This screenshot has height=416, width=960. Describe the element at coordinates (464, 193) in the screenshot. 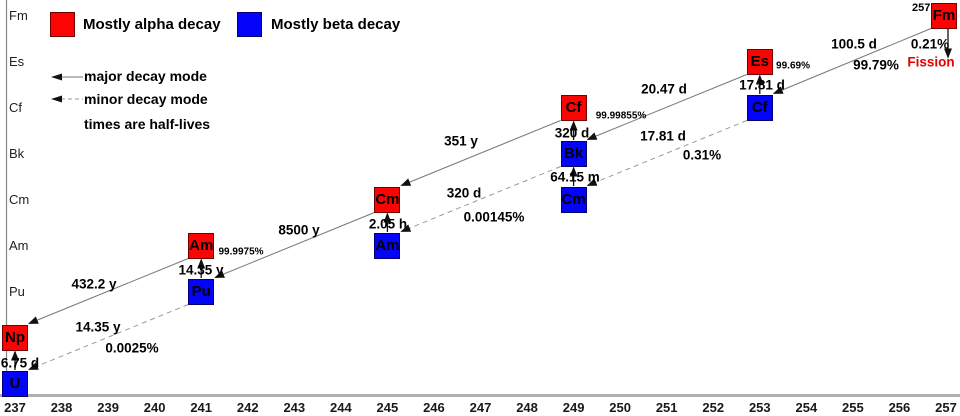

I see `halflife-label-bk249-am245: 320 d` at that location.